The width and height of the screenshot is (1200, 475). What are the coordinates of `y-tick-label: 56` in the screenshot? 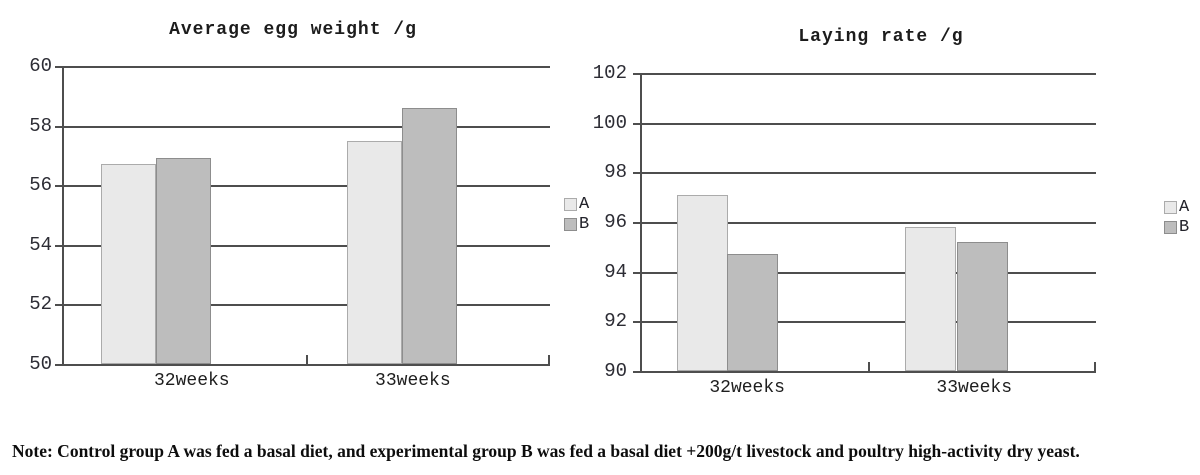 It's located at (40, 185).